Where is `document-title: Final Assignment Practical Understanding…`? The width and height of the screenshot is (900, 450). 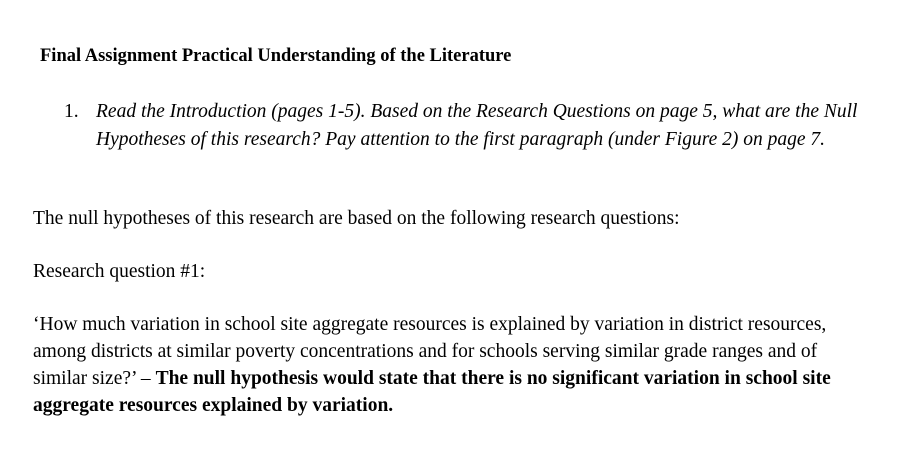 document-title: Final Assignment Practical Understanding… is located at coordinates (276, 56).